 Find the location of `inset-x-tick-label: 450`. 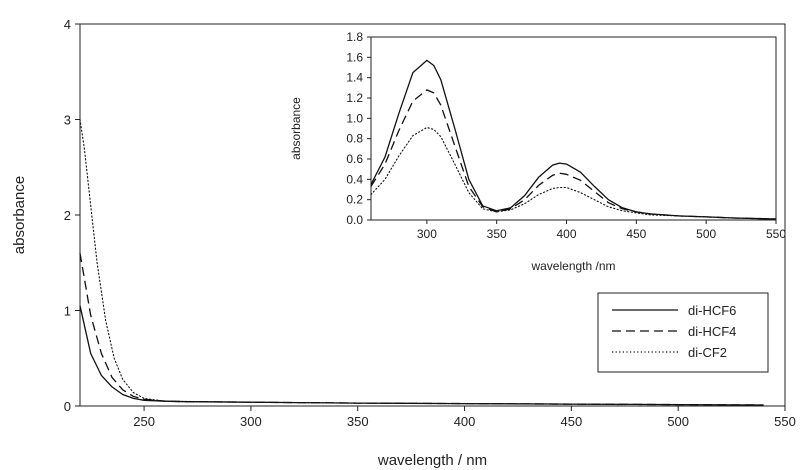

inset-x-tick-label: 450 is located at coordinates (636, 234).